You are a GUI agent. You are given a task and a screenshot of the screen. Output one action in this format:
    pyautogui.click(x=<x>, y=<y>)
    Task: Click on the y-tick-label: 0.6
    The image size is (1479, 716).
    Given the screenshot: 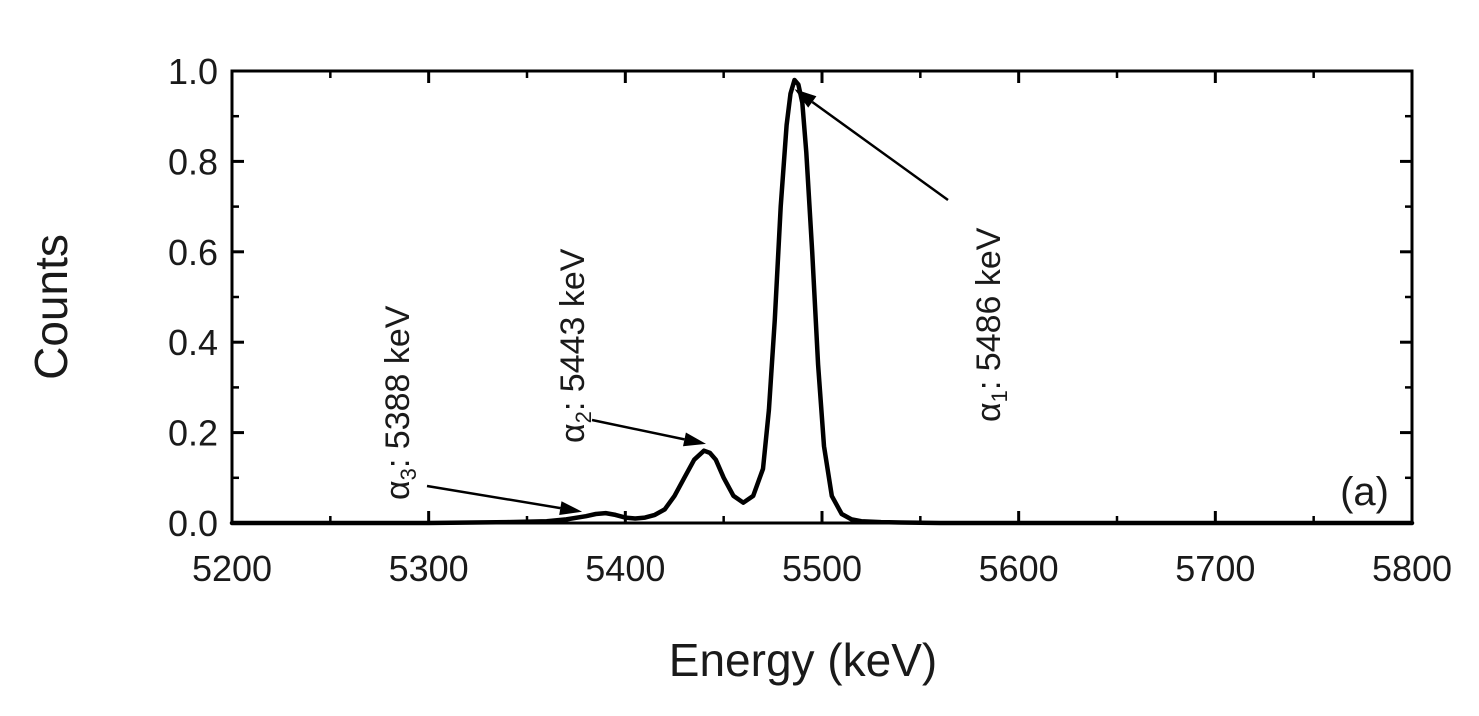 What is the action you would take?
    pyautogui.click(x=193, y=252)
    